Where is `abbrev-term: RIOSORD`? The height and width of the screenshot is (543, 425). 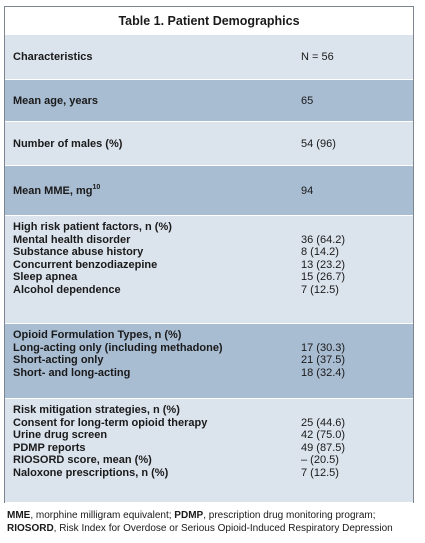 abbrev-term: RIOSORD is located at coordinates (30, 528).